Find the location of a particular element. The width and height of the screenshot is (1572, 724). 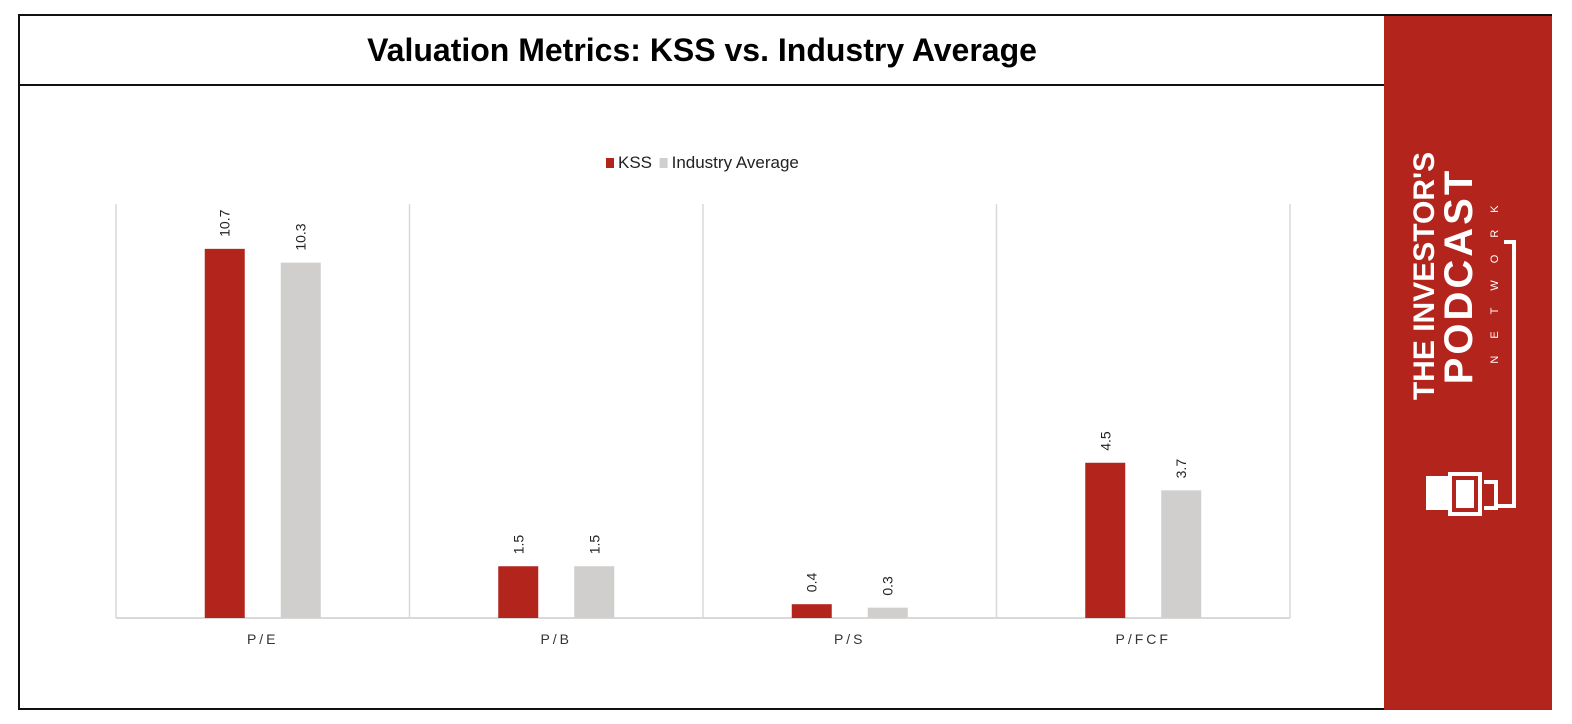

bar-industry-average-pe is located at coordinates (300, 440).